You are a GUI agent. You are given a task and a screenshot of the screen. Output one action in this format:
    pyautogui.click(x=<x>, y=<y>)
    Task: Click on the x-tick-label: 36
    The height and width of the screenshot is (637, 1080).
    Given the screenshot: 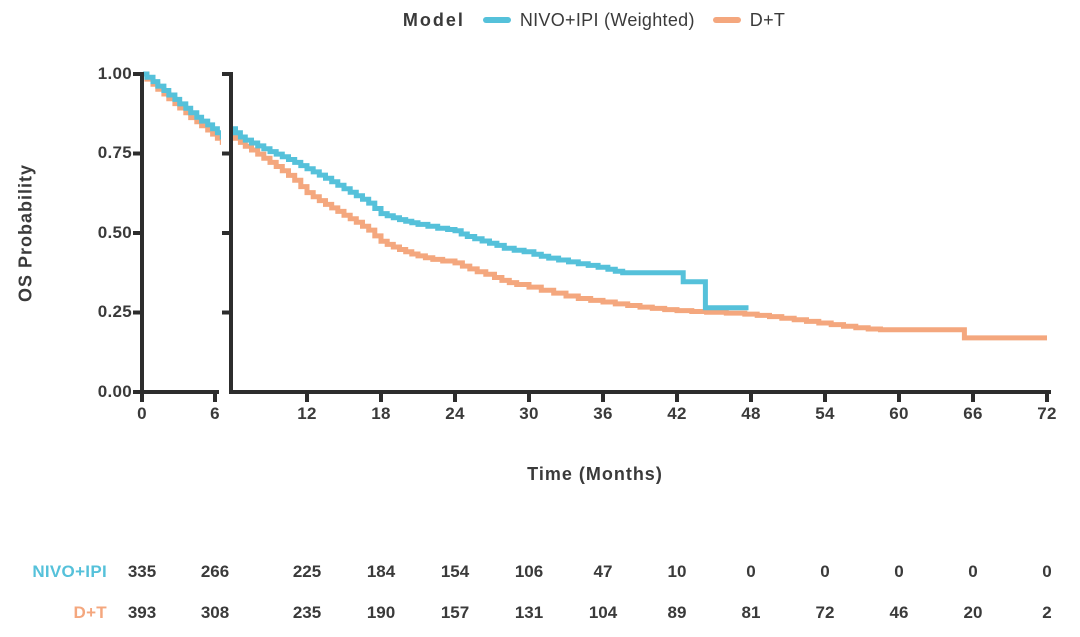 What is the action you would take?
    pyautogui.click(x=603, y=413)
    